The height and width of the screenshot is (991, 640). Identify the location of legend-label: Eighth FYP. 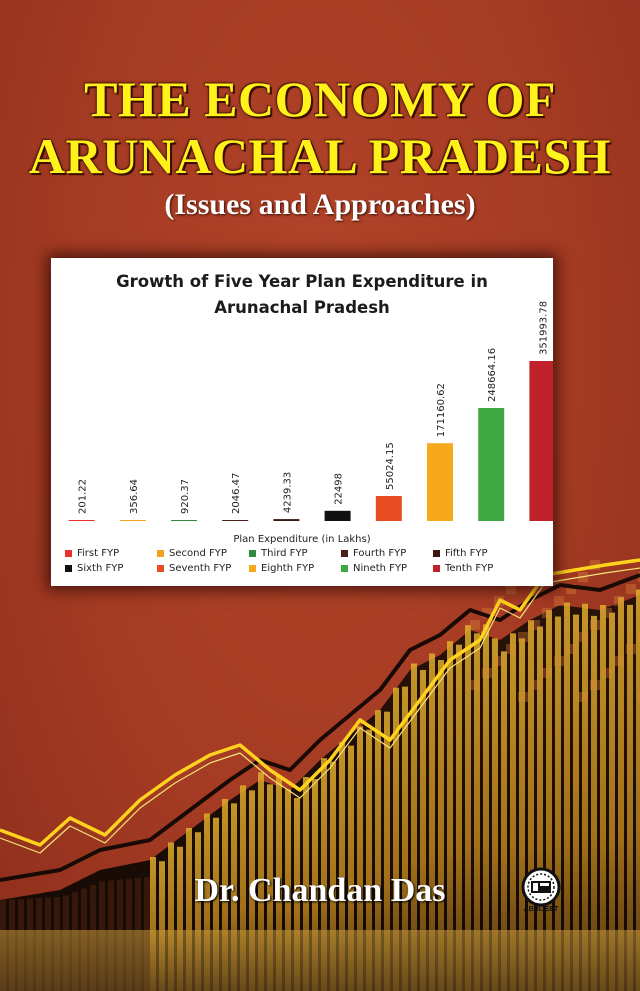
(288, 568).